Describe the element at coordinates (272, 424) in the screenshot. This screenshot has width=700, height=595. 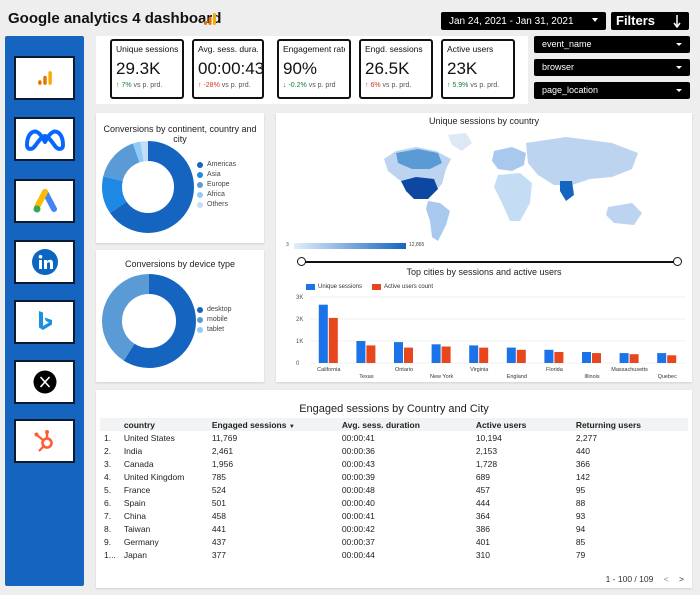
I see `column-header-engaged-sessions: Engaged sessions ▼` at that location.